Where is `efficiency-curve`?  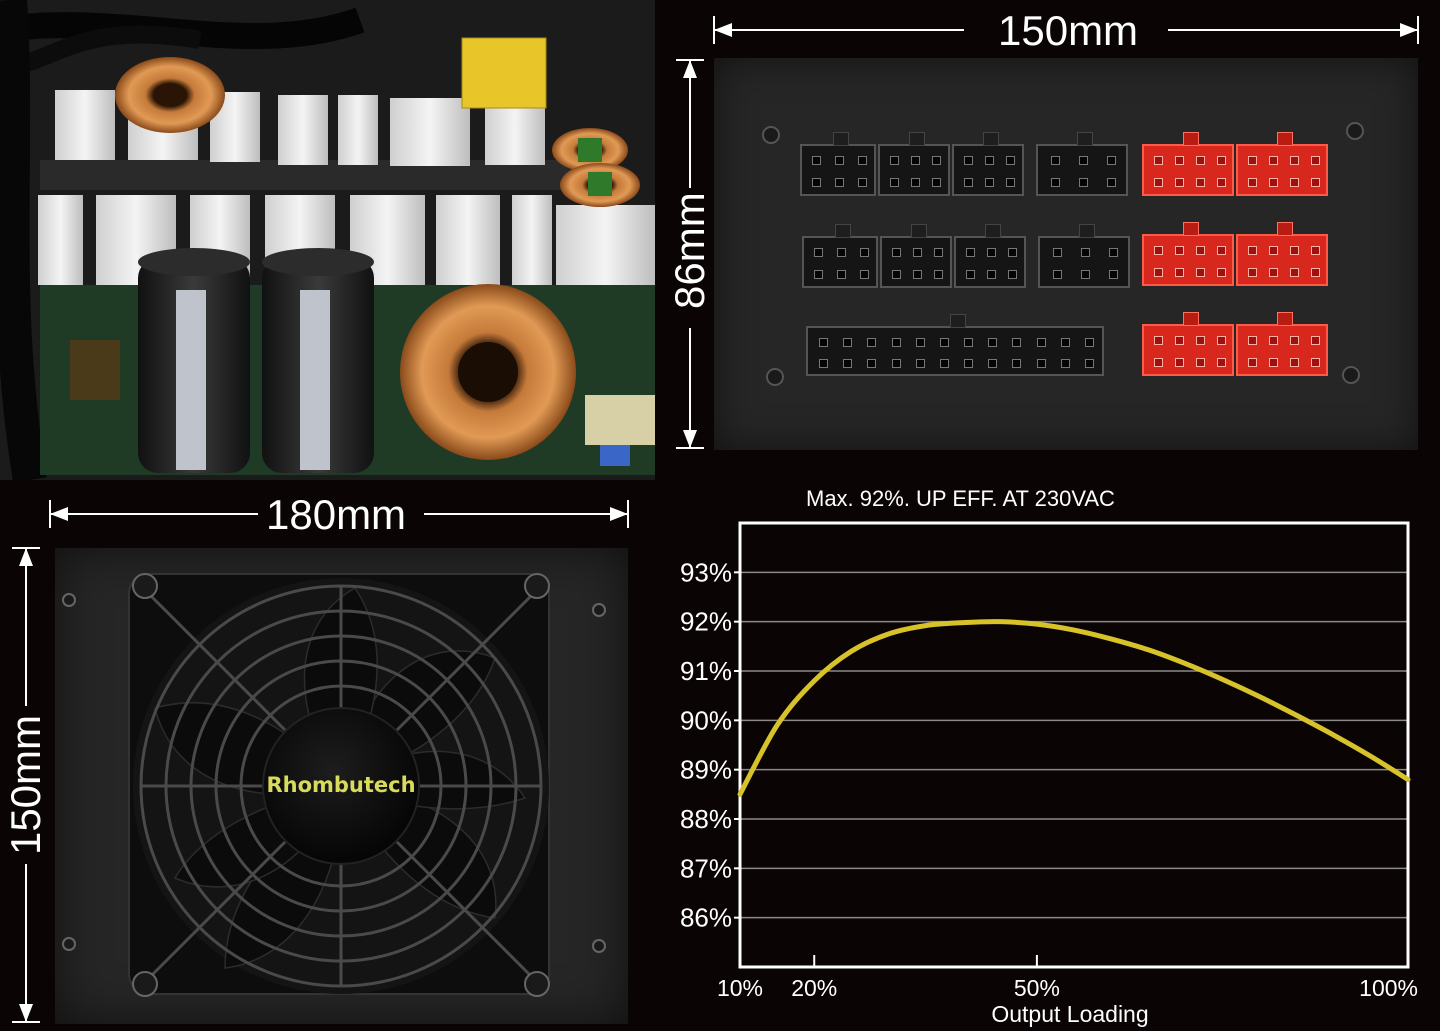
efficiency-curve is located at coordinates (1074, 708).